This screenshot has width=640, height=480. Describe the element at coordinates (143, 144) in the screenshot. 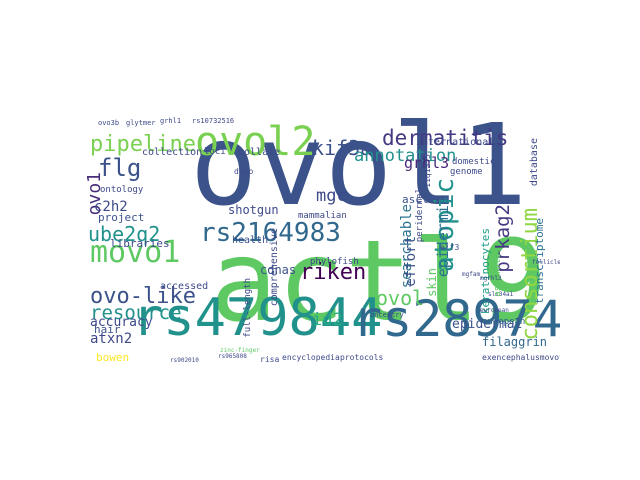

I see `word-6: pipeline` at that location.